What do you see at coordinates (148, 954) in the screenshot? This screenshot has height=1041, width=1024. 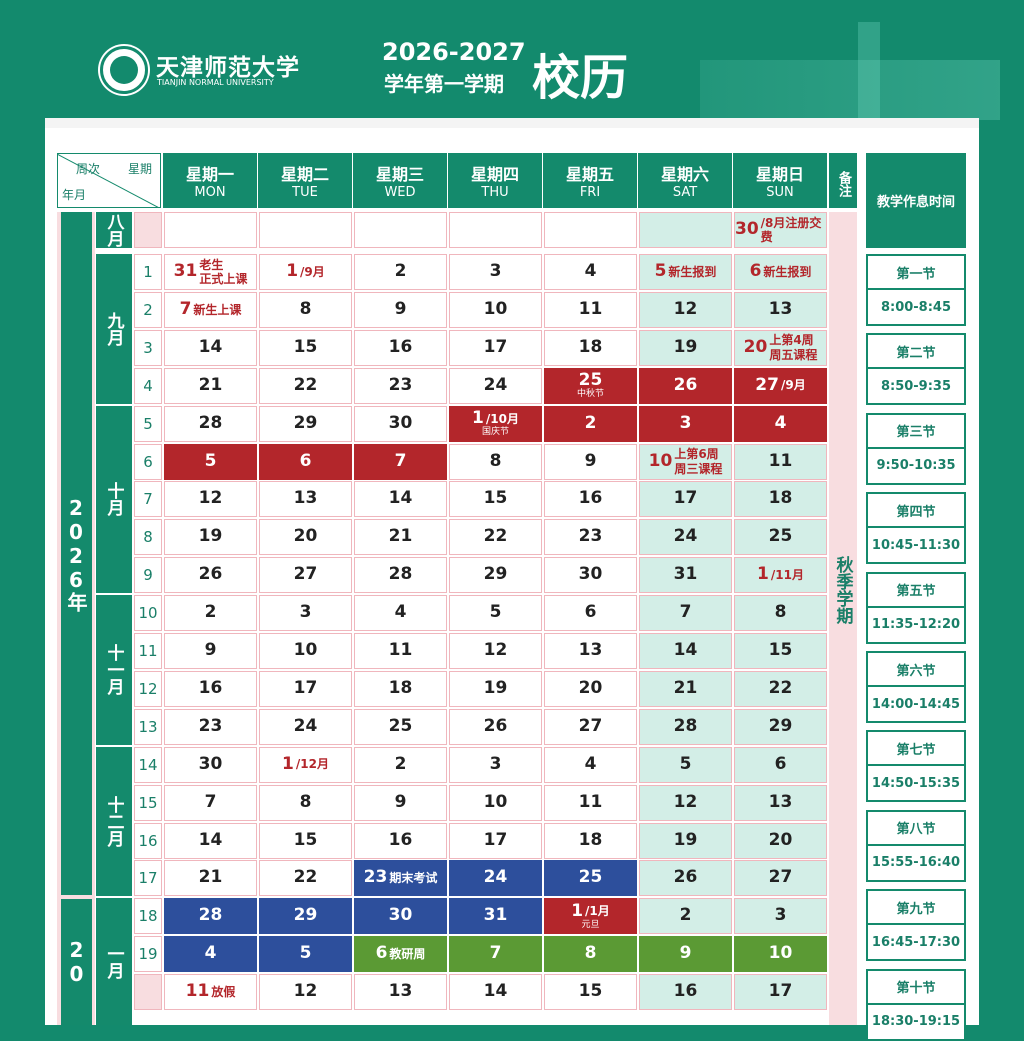 I see `week-cell: 19` at bounding box center [148, 954].